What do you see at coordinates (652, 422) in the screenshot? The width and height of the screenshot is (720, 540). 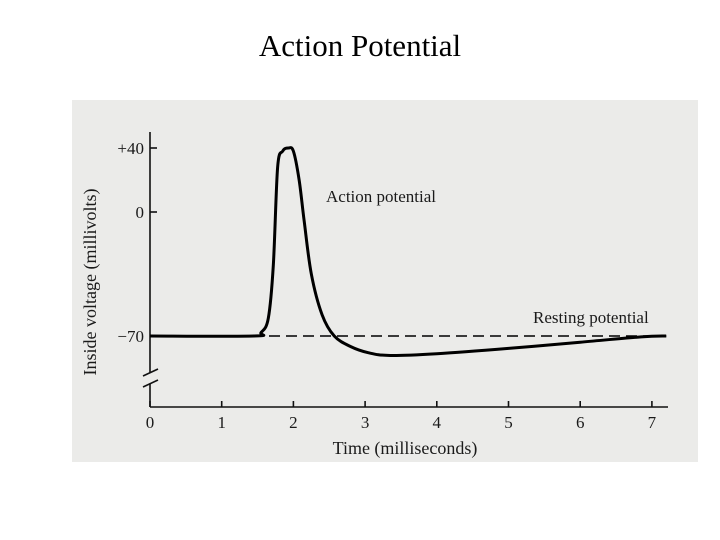 I see `x-tick-label: 7` at bounding box center [652, 422].